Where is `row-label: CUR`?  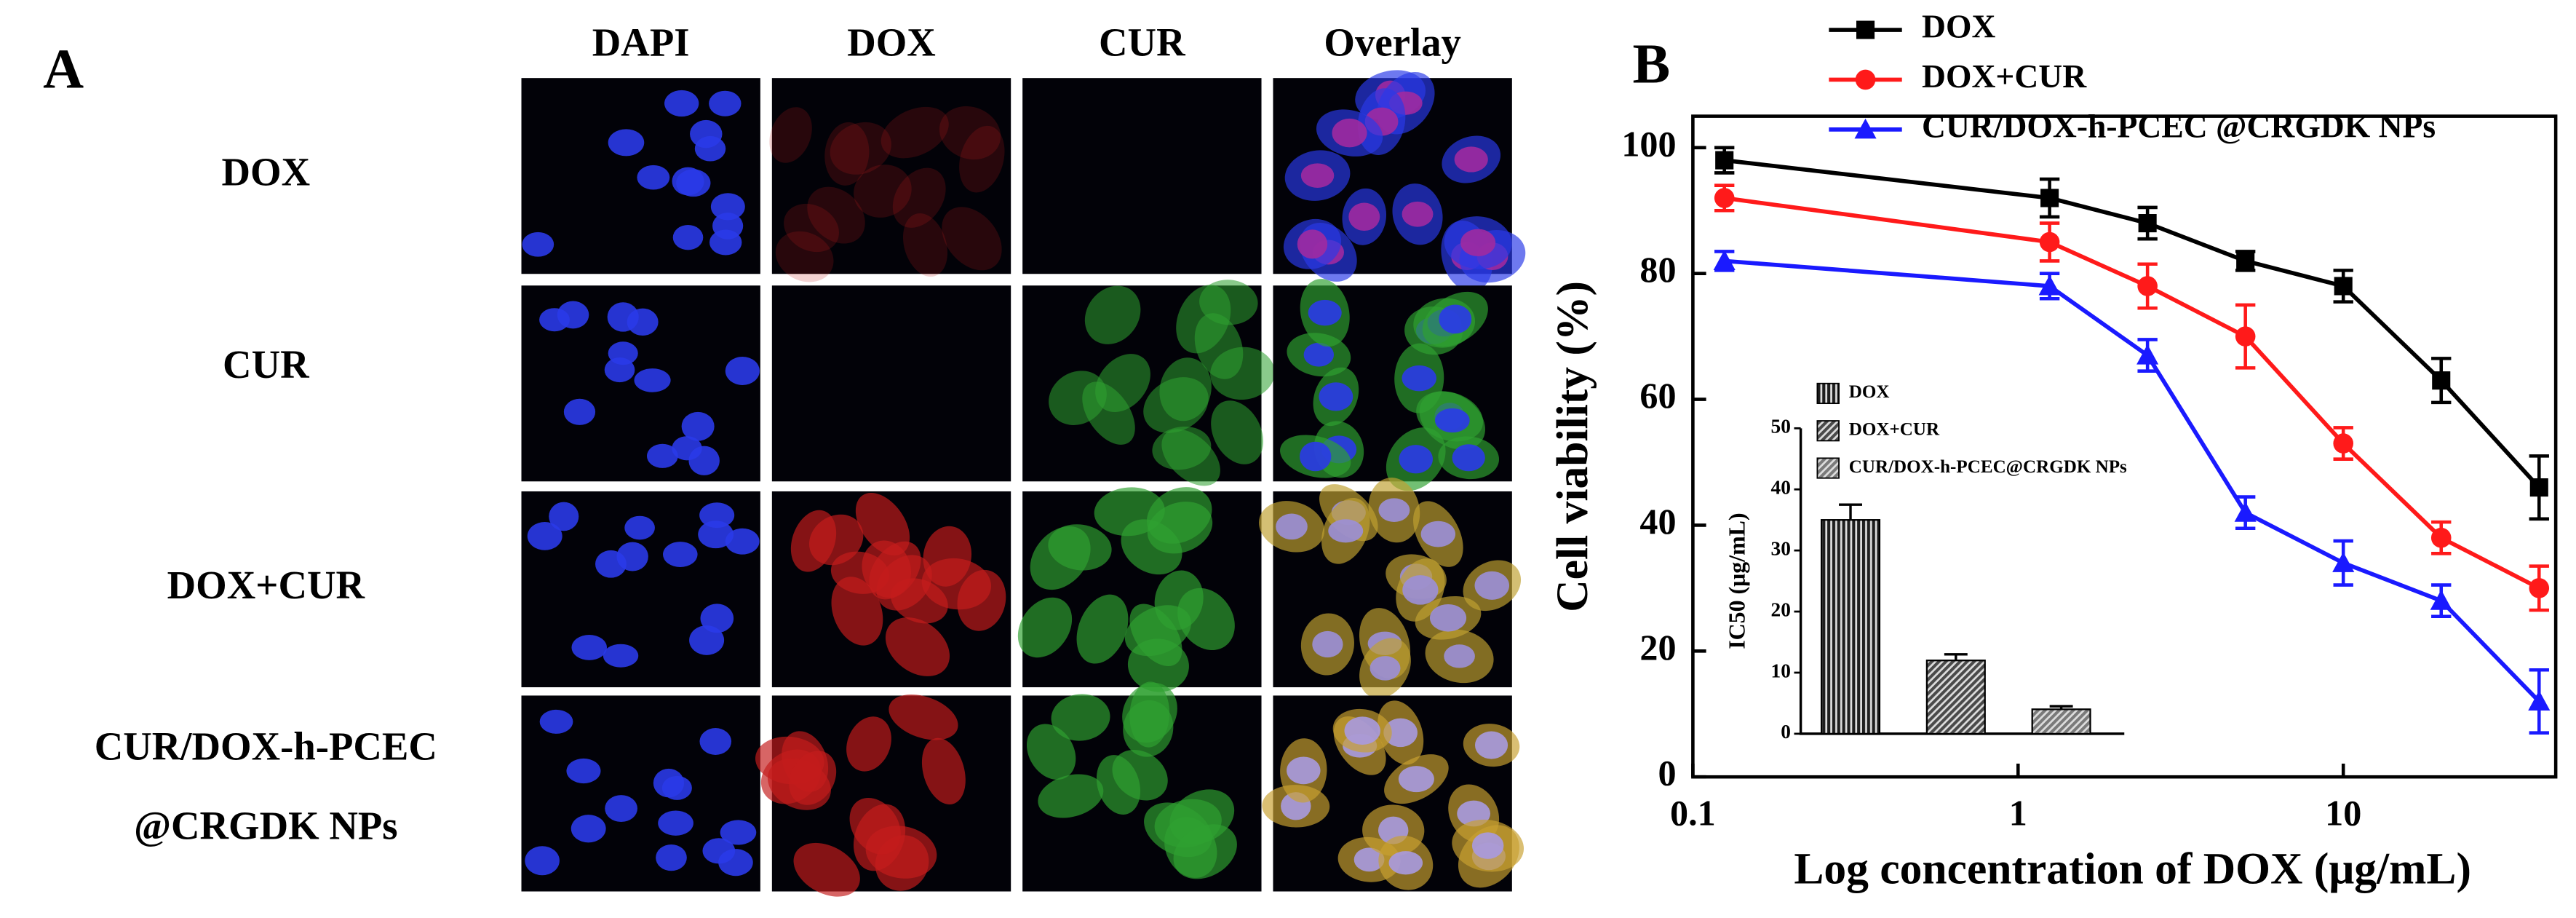 row-label: CUR is located at coordinates (266, 364).